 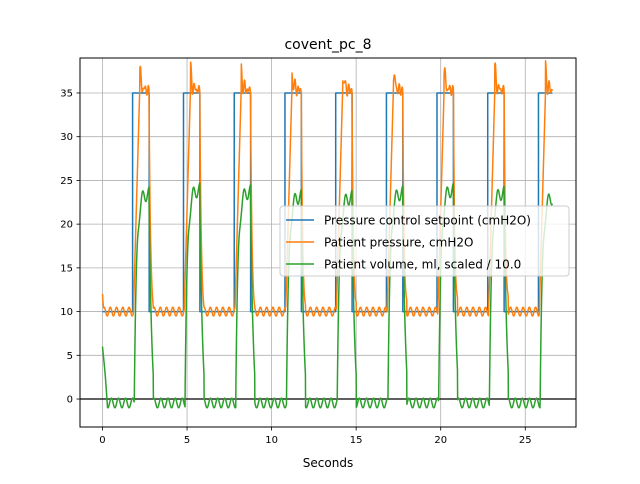 What do you see at coordinates (66, 137) in the screenshot?
I see `y-tick-label: 30` at bounding box center [66, 137].